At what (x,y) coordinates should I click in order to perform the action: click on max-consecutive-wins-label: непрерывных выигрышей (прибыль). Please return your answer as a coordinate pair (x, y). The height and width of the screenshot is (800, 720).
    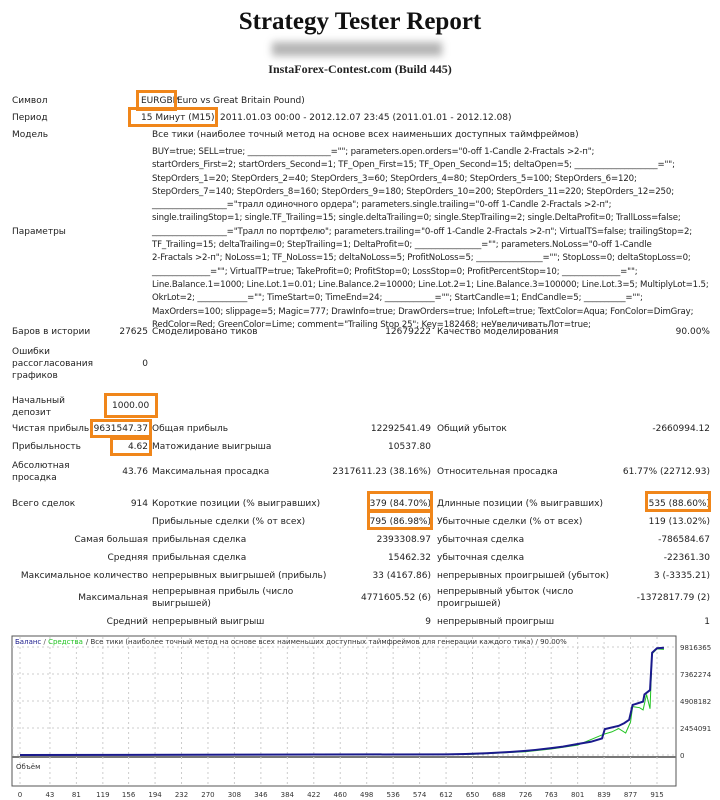
    Looking at the image, I should click on (239, 576).